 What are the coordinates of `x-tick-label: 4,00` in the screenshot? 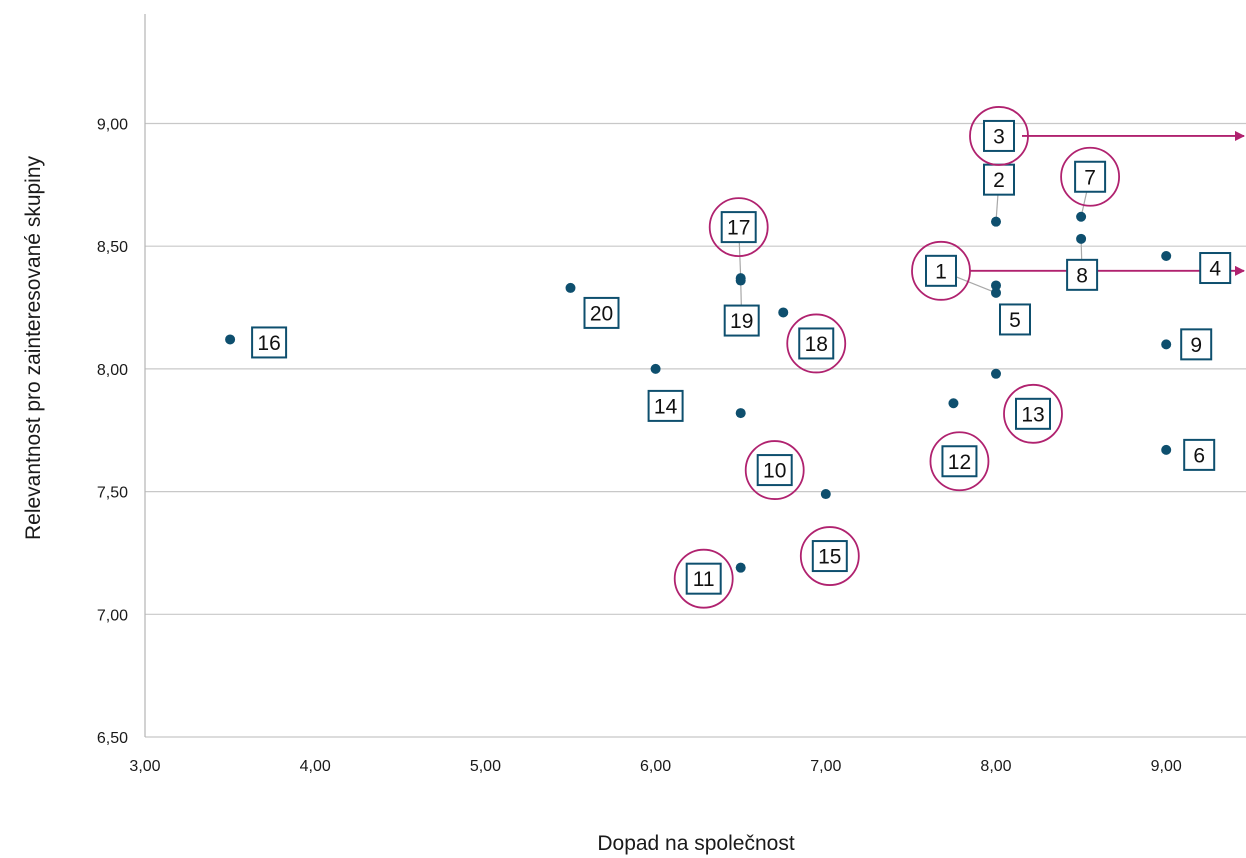 It's located at (315, 766).